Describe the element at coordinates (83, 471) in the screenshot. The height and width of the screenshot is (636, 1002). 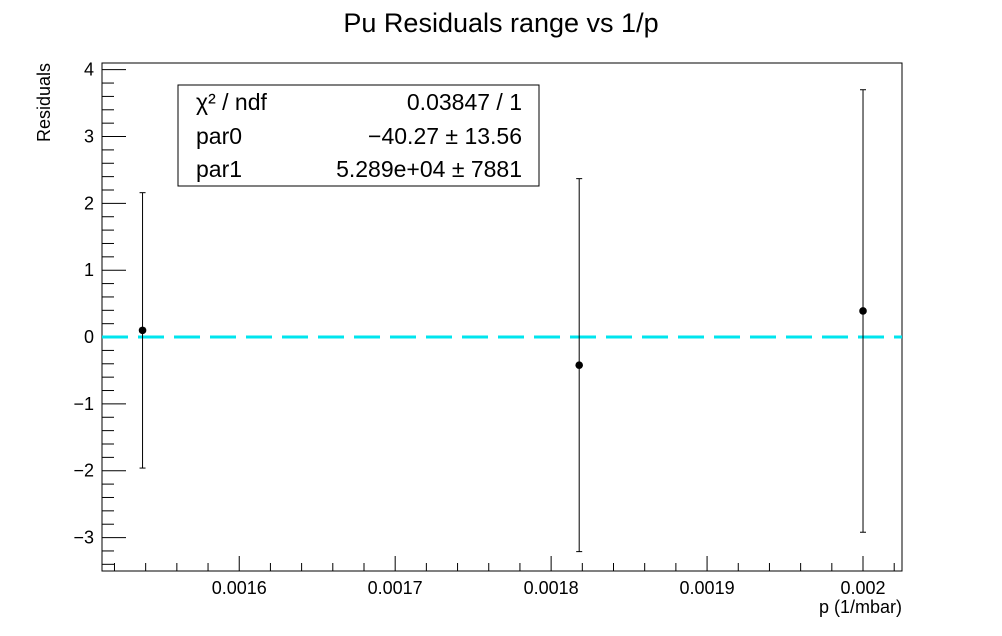
I see `y-tick-label: −2` at that location.